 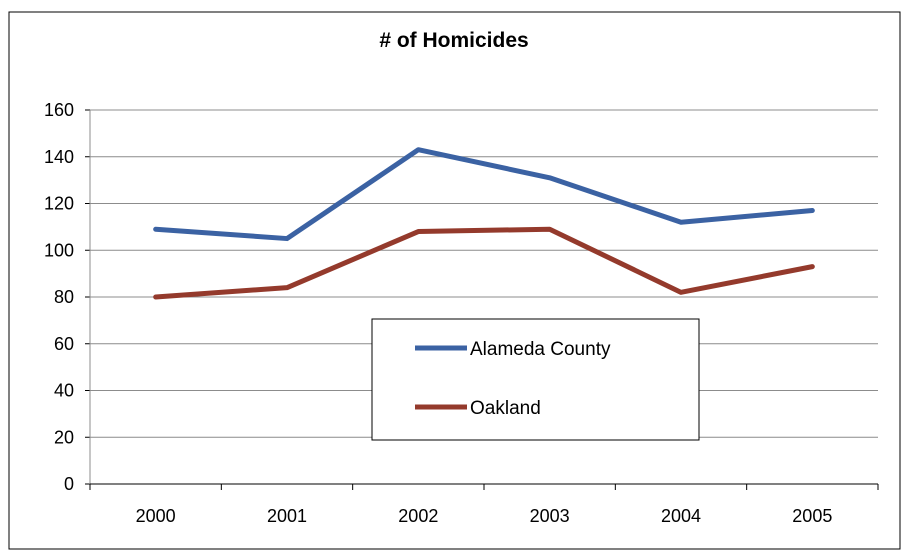 I want to click on legend-box, so click(x=535, y=379).